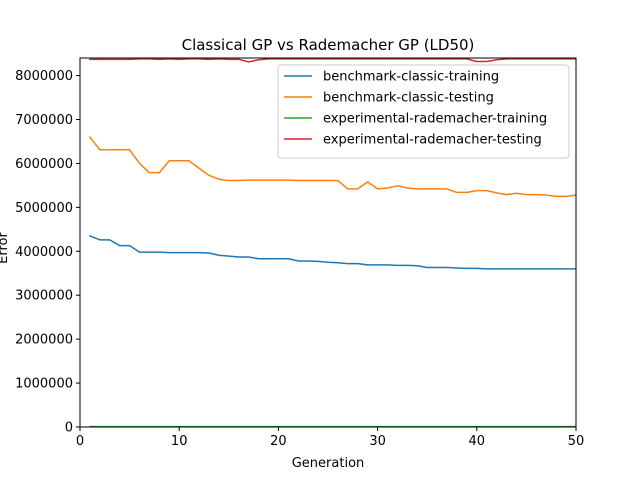 The width and height of the screenshot is (640, 480). I want to click on legend-label-benchmark-classic-training: benchmark-classic-training, so click(411, 77).